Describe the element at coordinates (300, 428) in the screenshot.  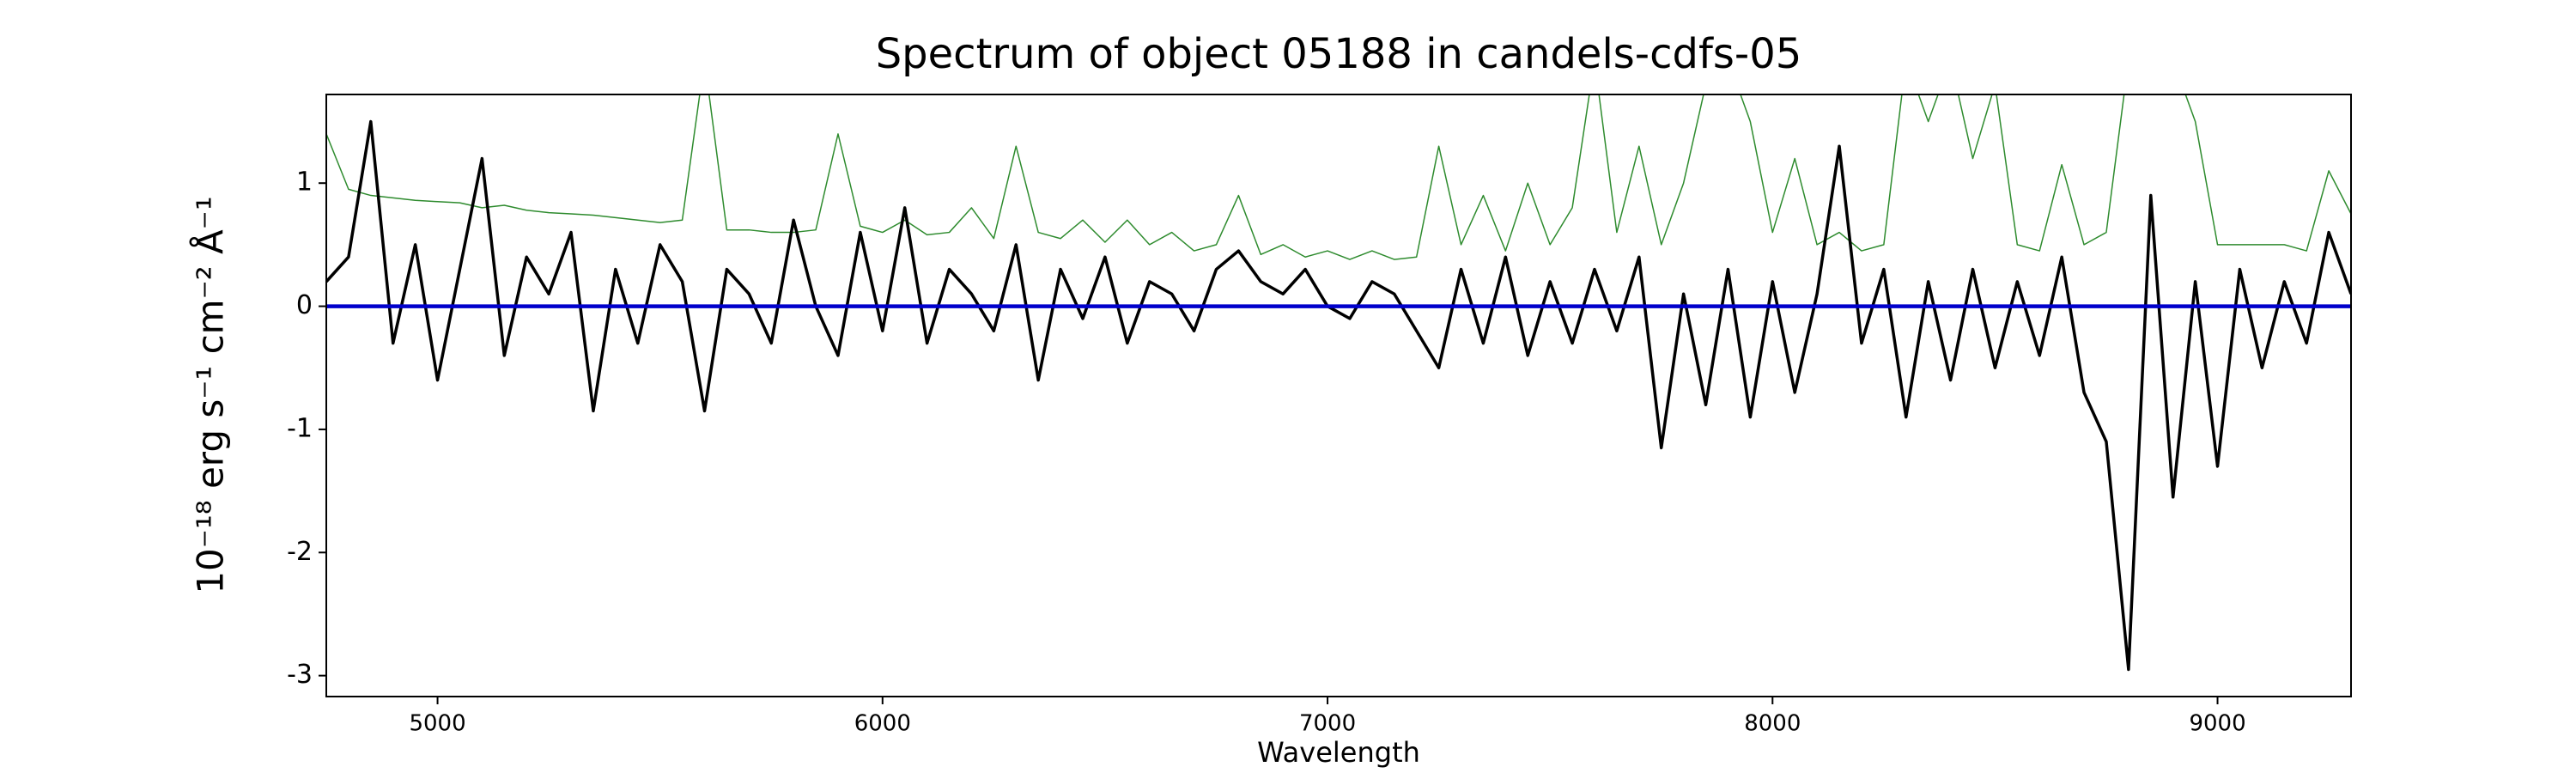
I see `y-tick-label: -1` at that location.